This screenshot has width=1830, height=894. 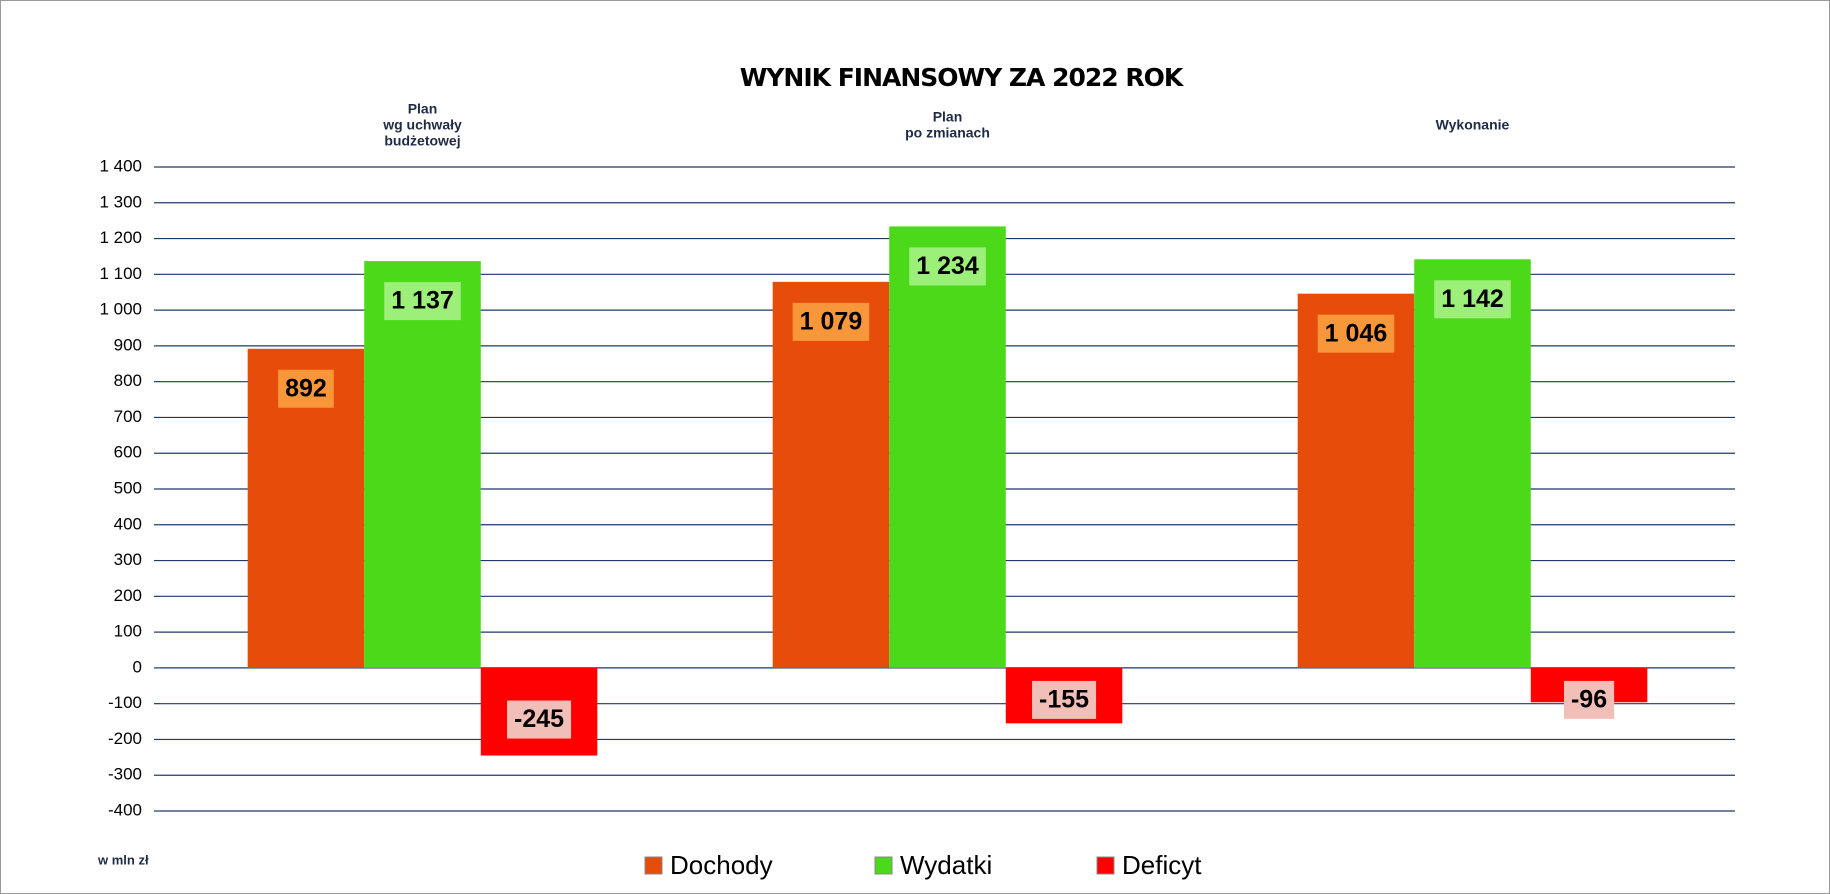 What do you see at coordinates (120, 165) in the screenshot?
I see `y-tick-label: 1 400` at bounding box center [120, 165].